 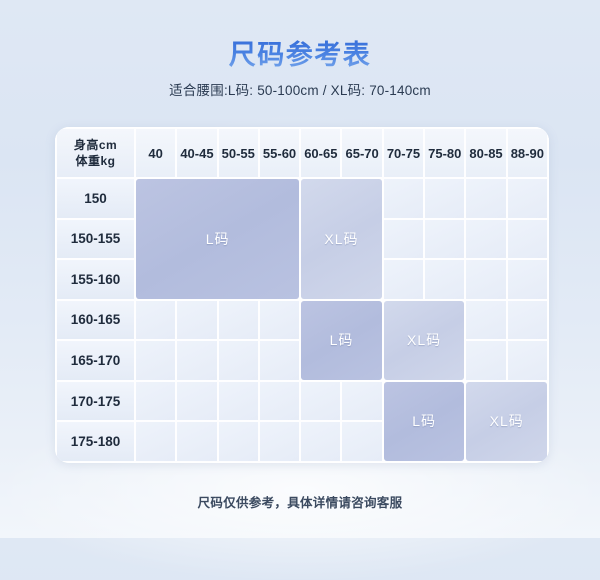 I want to click on column-header-6: 65-70, so click(x=362, y=153).